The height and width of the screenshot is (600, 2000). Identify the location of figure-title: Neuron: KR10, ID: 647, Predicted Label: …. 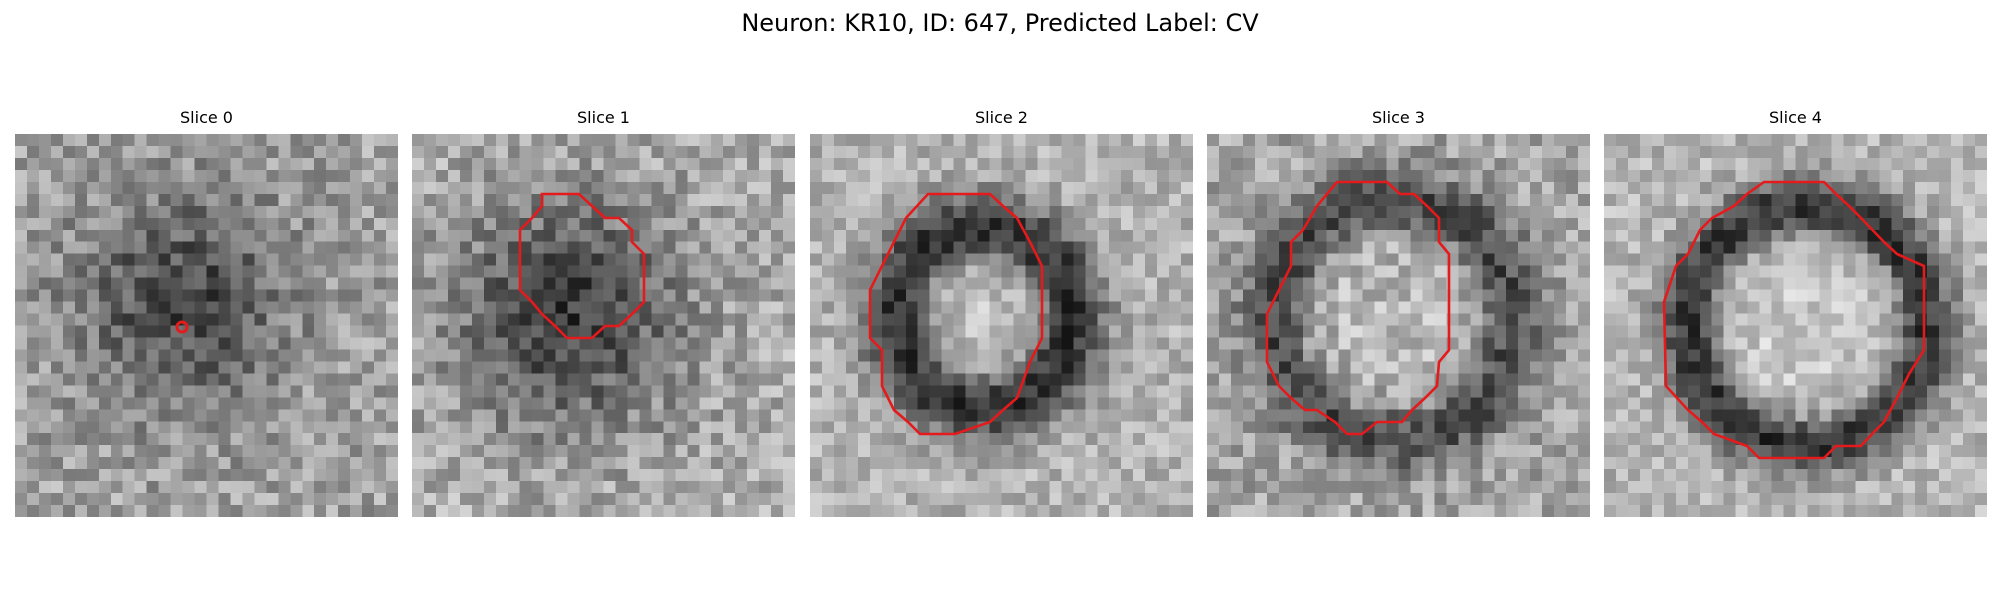
(1000, 23).